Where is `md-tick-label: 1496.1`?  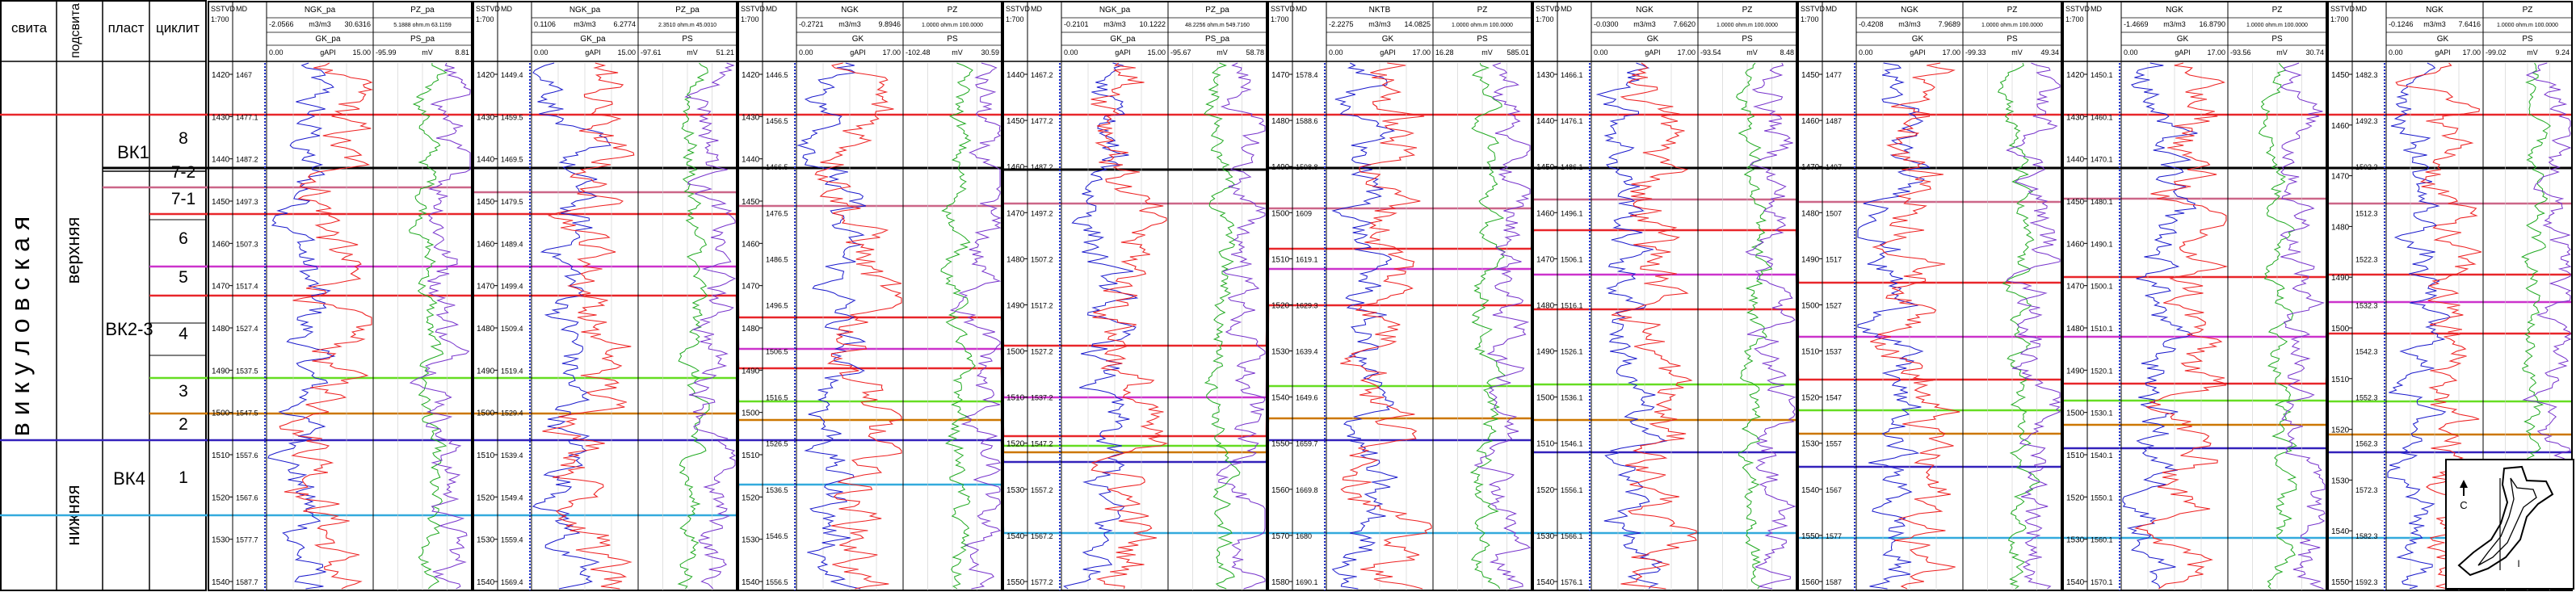 md-tick-label: 1496.1 is located at coordinates (1572, 213).